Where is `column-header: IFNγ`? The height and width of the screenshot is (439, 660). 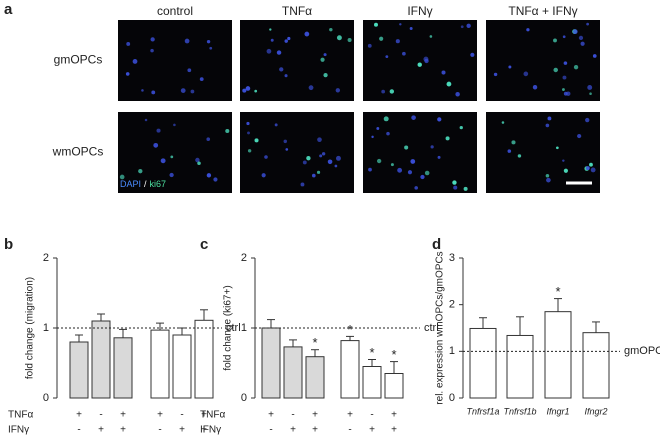
column-header: IFNγ is located at coordinates (419, 11).